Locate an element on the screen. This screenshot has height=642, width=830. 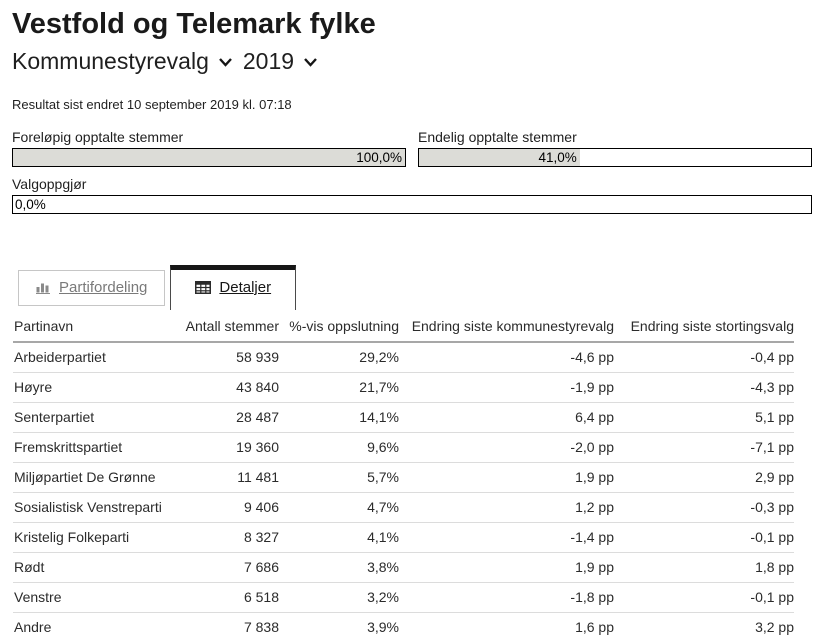
progress-bar-valgoppgjor: 0,0% is located at coordinates (412, 204).